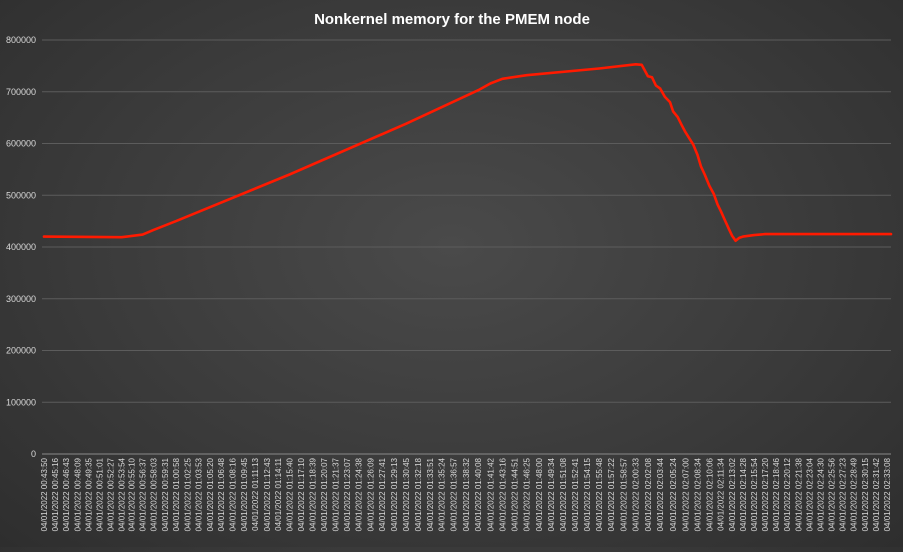 The height and width of the screenshot is (552, 903). What do you see at coordinates (165, 494) in the screenshot?
I see `x-tick-label: 04/01/2022 00:59:31` at bounding box center [165, 494].